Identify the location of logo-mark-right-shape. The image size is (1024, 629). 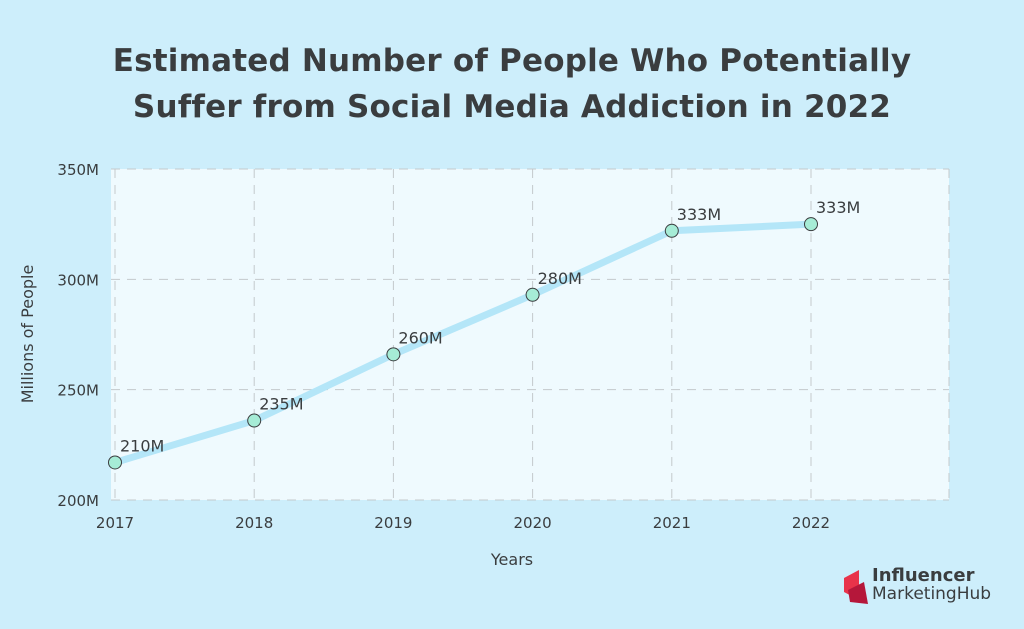
(858, 593).